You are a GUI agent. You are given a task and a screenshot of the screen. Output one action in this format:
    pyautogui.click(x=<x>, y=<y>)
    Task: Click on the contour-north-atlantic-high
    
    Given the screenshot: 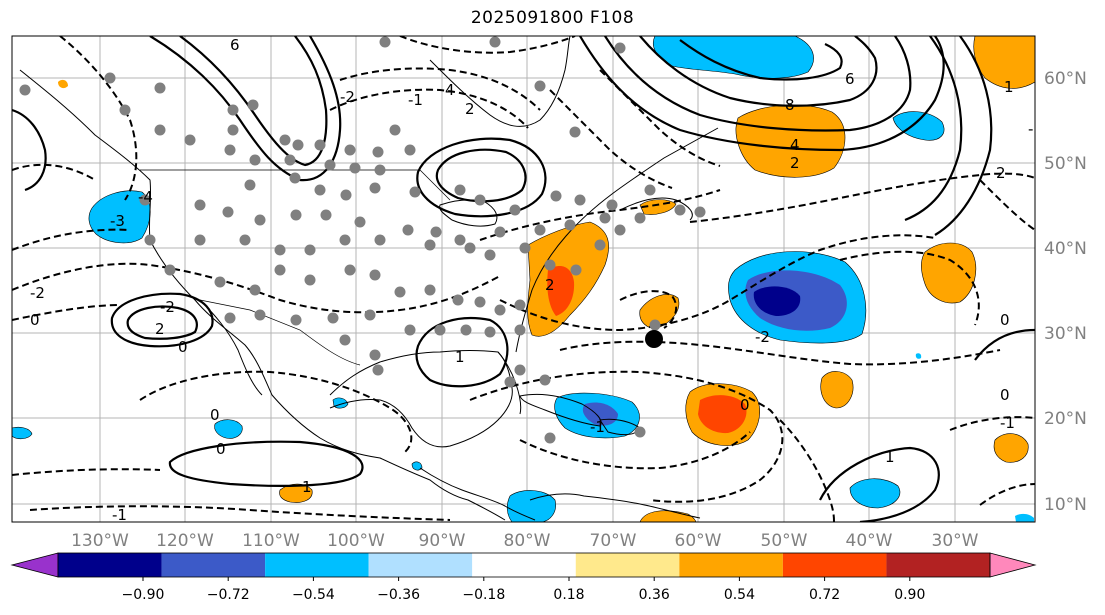 What is the action you would take?
    pyautogui.click(x=762, y=94)
    